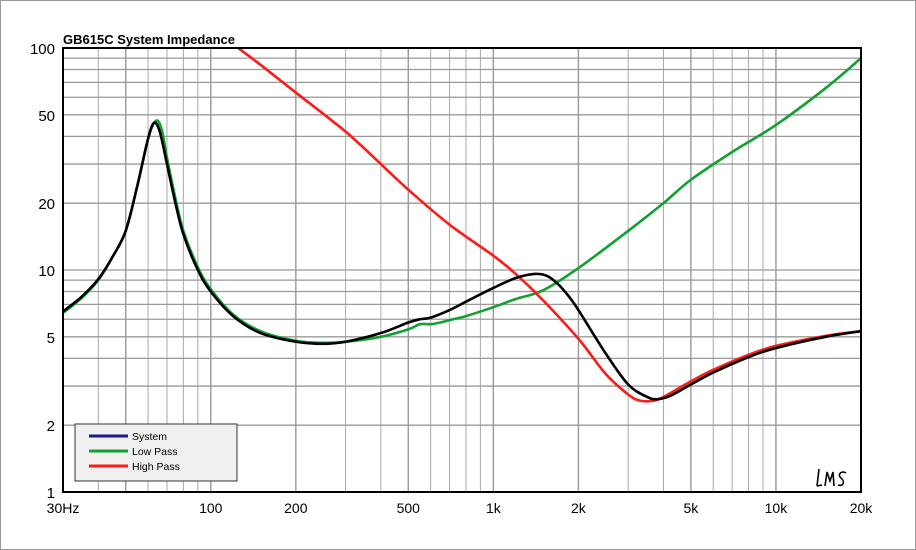  Describe the element at coordinates (51, 493) in the screenshot. I see `y-tick-label: 1` at that location.